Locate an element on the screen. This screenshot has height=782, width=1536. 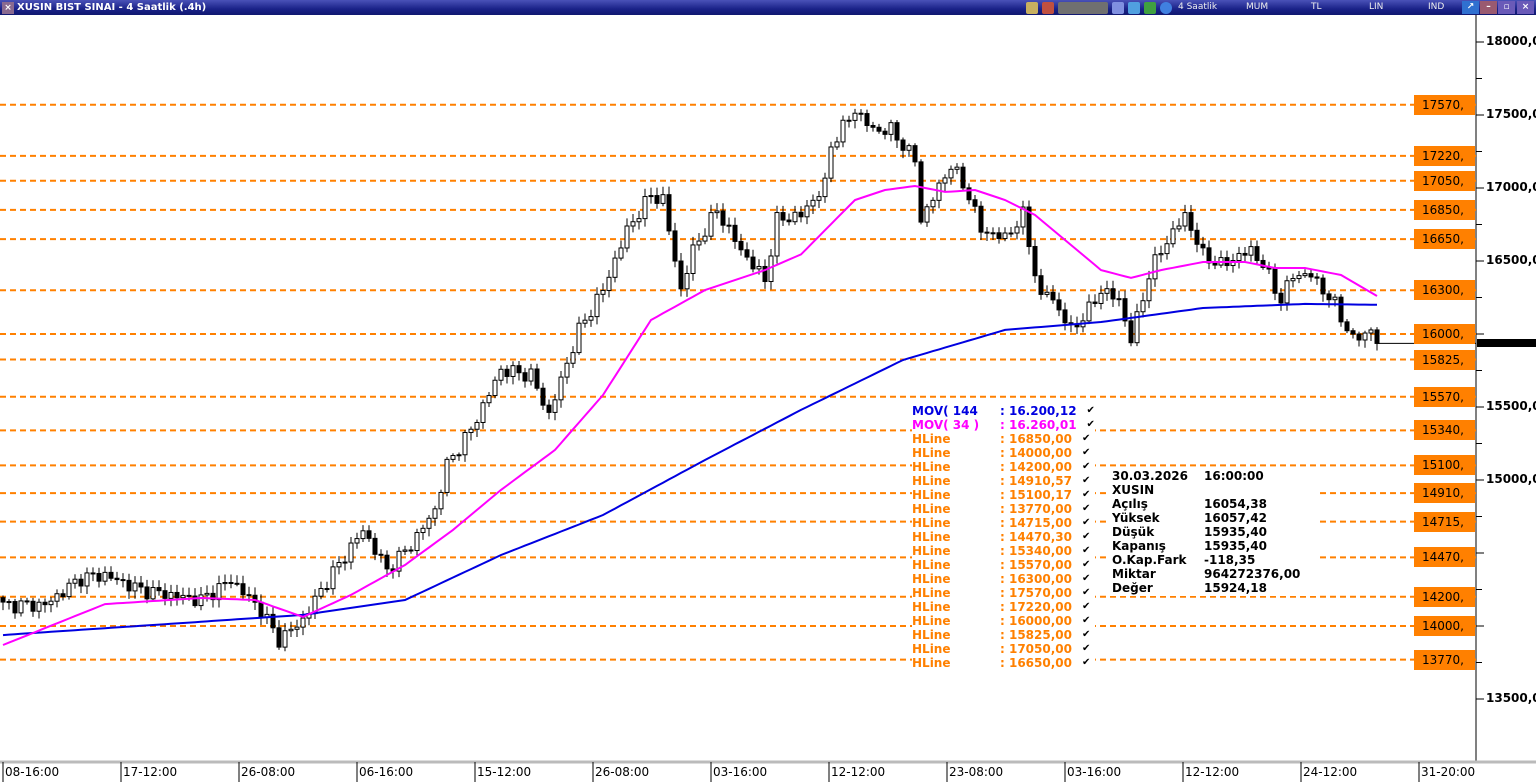
toolbar-tool-icon is located at coordinates (1048, 7).